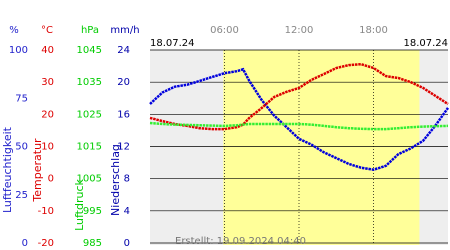  I want to click on y-tick-label: 25, so click(21, 195).